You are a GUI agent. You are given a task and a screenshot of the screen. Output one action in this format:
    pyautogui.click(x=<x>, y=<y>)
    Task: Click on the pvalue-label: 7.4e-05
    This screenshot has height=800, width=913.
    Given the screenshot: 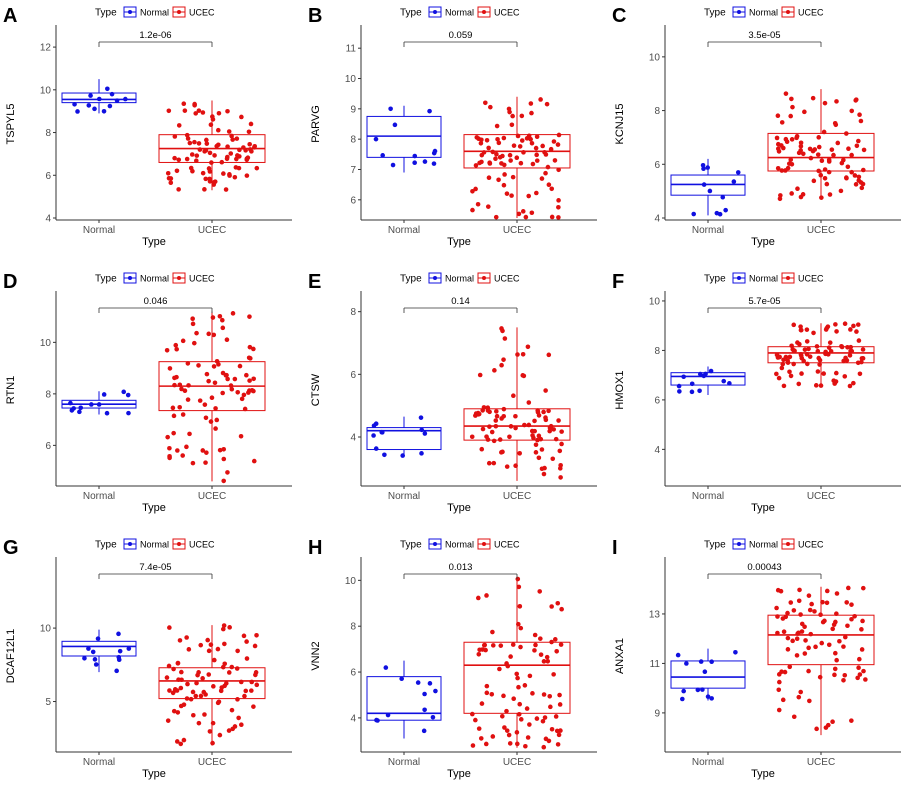 What is the action you would take?
    pyautogui.click(x=155, y=567)
    